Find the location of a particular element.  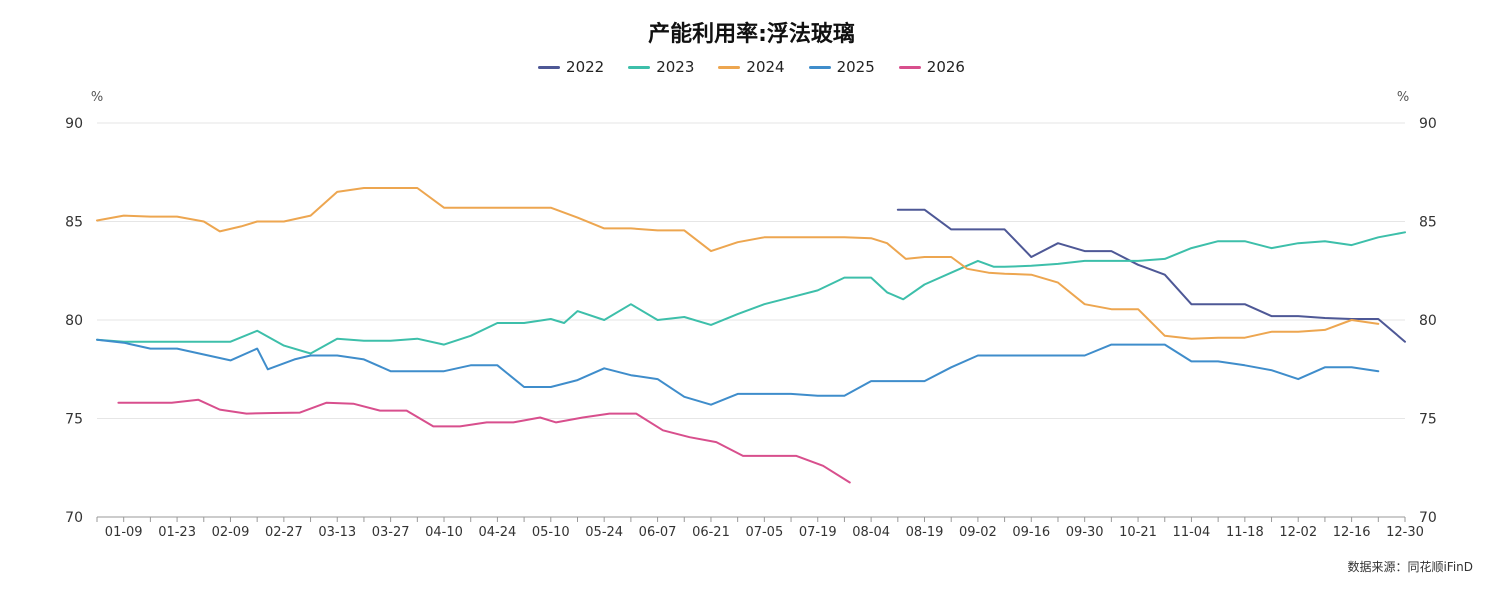

chart-legend: 2022 2023 2024 2025 2026 is located at coordinates (751, 67).